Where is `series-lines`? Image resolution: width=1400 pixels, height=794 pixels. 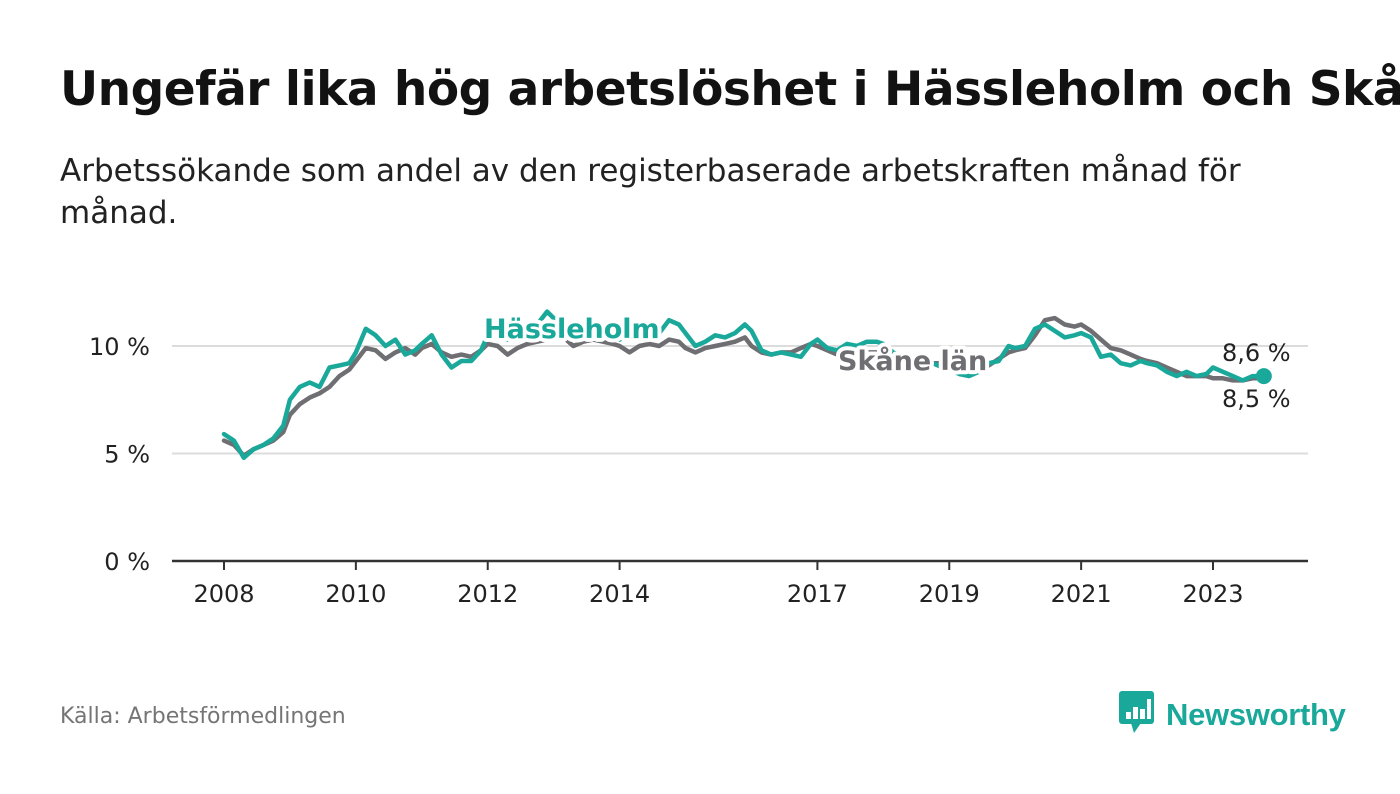 series-lines is located at coordinates (746, 385).